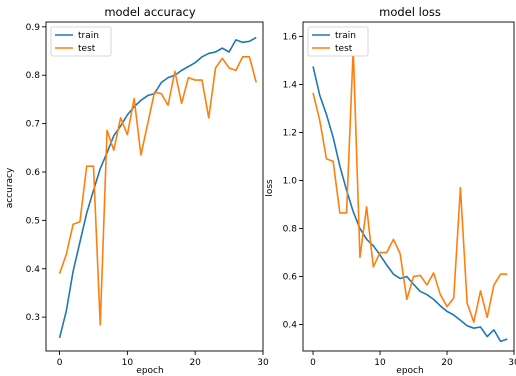  What do you see at coordinates (290, 181) in the screenshot?
I see `loss-y-tick-label: 1.0` at bounding box center [290, 181].